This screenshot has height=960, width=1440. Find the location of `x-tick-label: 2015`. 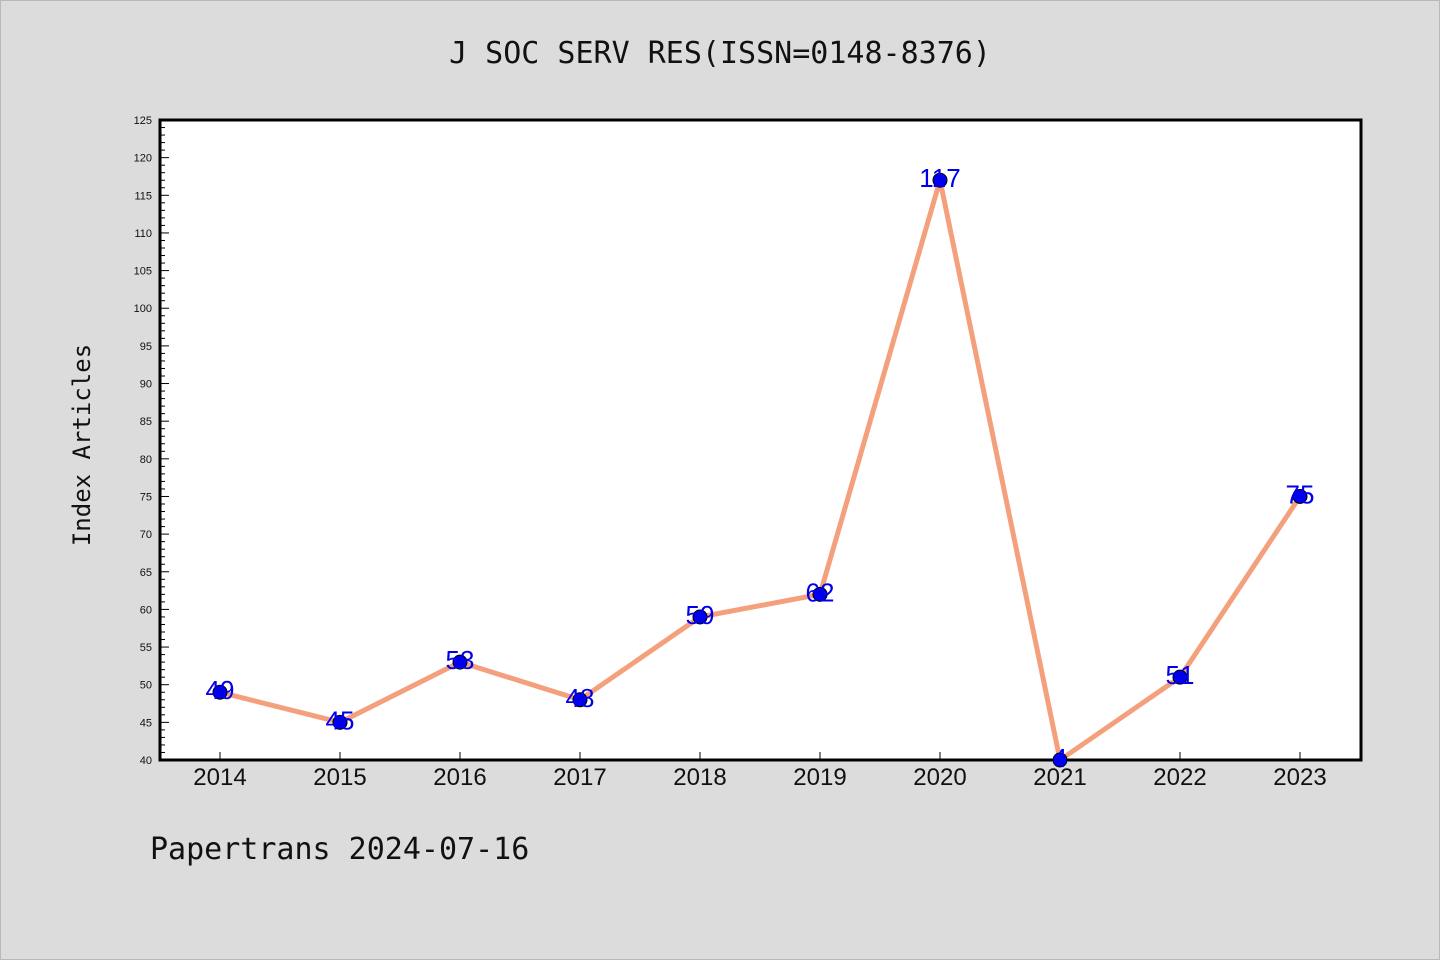

x-tick-label: 2015 is located at coordinates (339, 777).